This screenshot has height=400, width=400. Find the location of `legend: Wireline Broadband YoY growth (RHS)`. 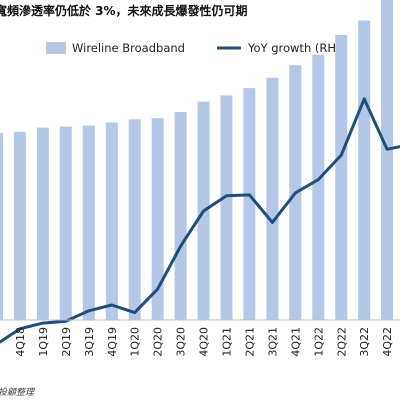

legend: Wireline Broadband YoY growth (RHS) is located at coordinates (197, 48).